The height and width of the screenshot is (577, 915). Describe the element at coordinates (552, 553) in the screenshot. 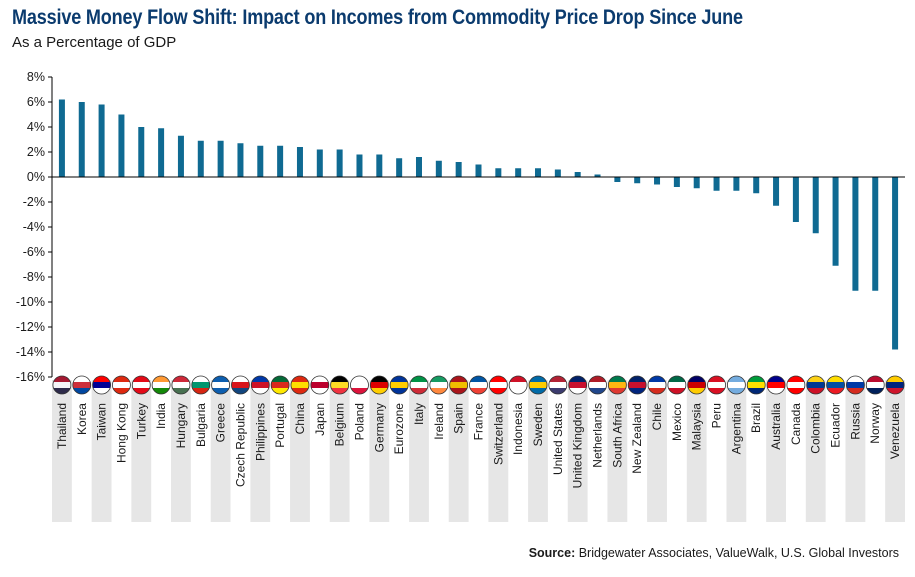

I see `source-label: Source:` at that location.